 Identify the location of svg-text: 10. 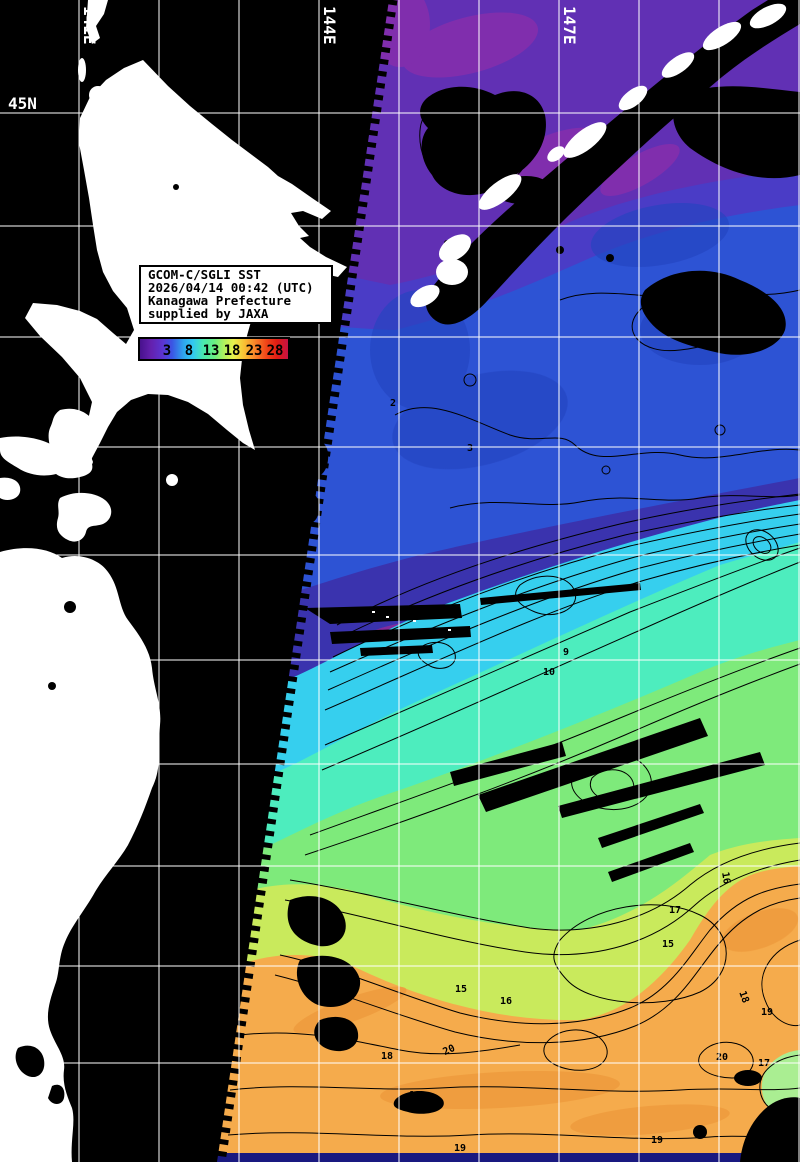
(549, 672).